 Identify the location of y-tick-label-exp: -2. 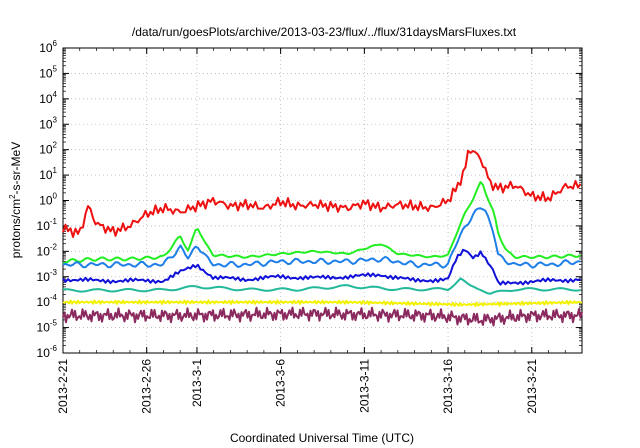
(54, 246).